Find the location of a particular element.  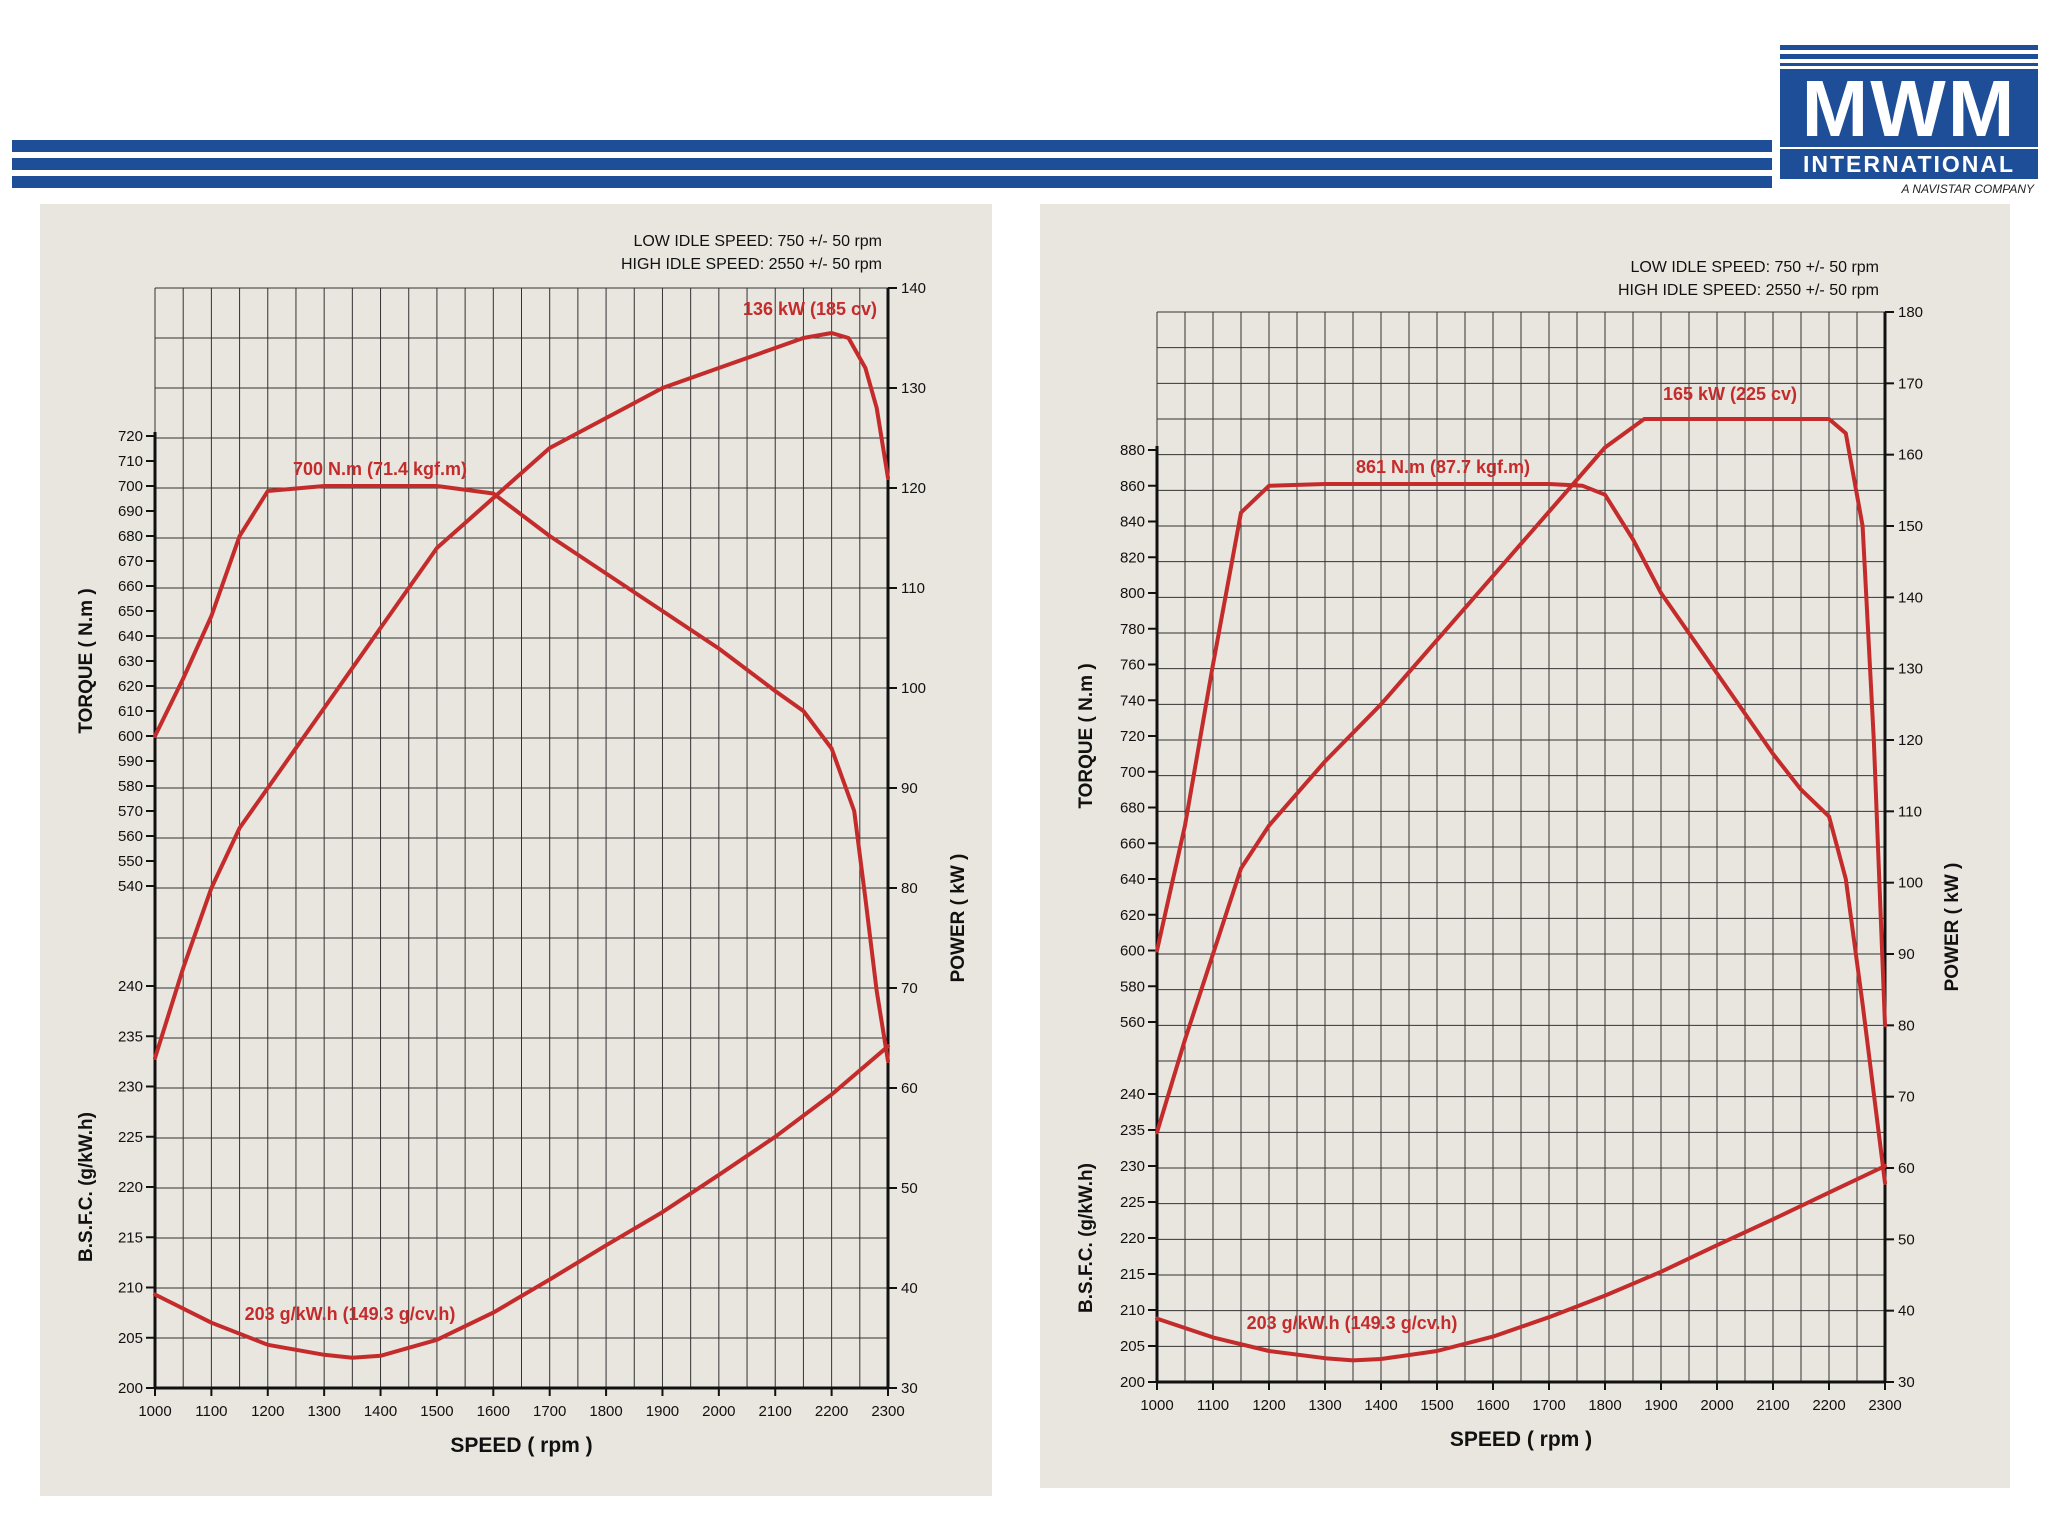

x-tick-label: 2000 is located at coordinates (718, 1411).